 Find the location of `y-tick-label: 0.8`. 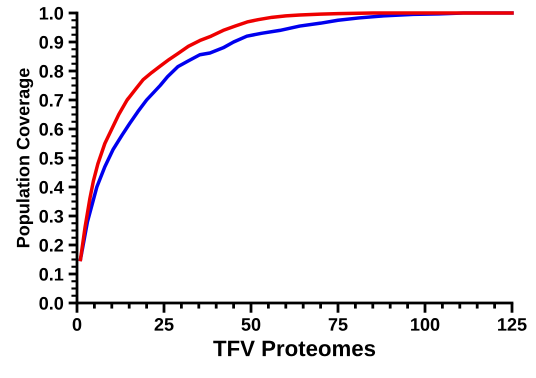

y-tick-label: 0.8 is located at coordinates (51, 71).